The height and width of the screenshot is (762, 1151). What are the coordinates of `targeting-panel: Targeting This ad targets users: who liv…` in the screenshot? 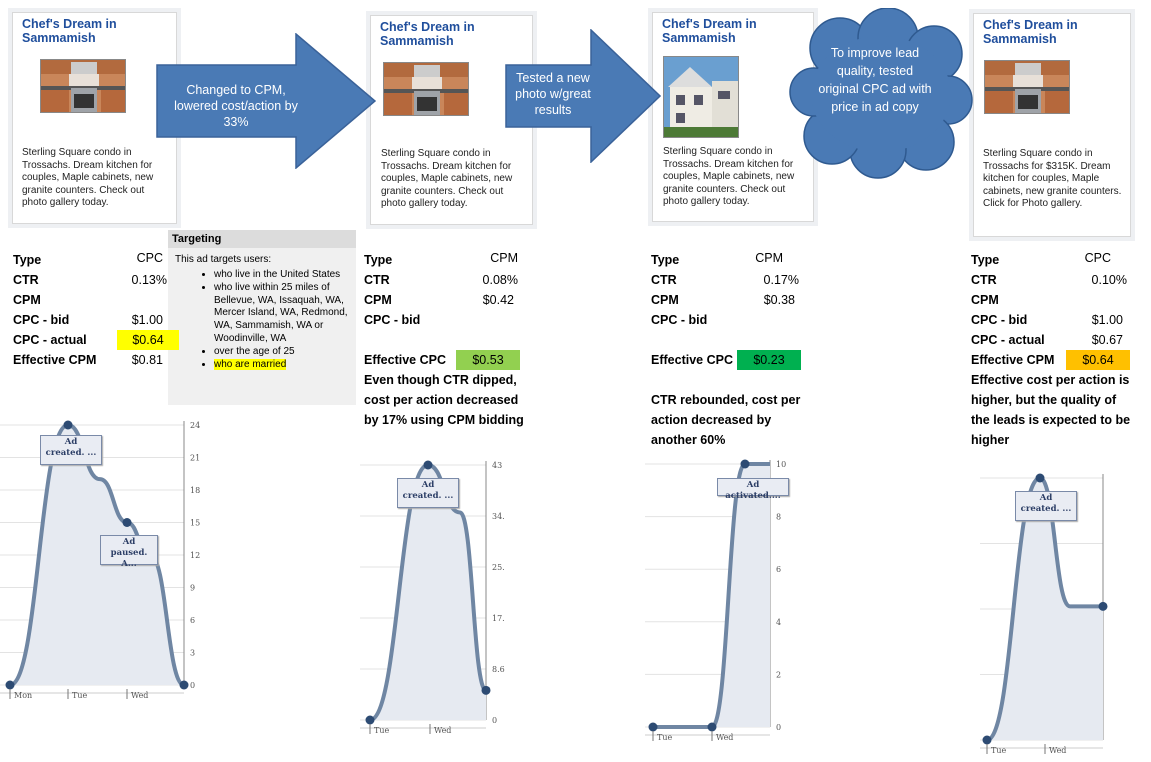 It's located at (262, 317).